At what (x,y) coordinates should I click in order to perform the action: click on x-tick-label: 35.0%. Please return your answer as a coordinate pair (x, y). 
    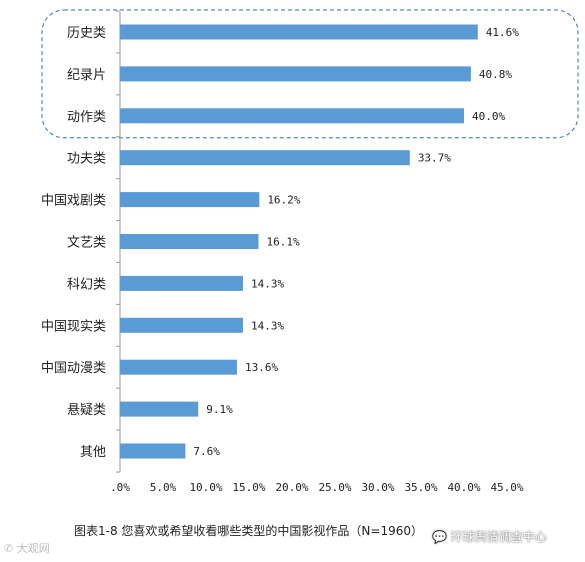
    Looking at the image, I should click on (420, 487).